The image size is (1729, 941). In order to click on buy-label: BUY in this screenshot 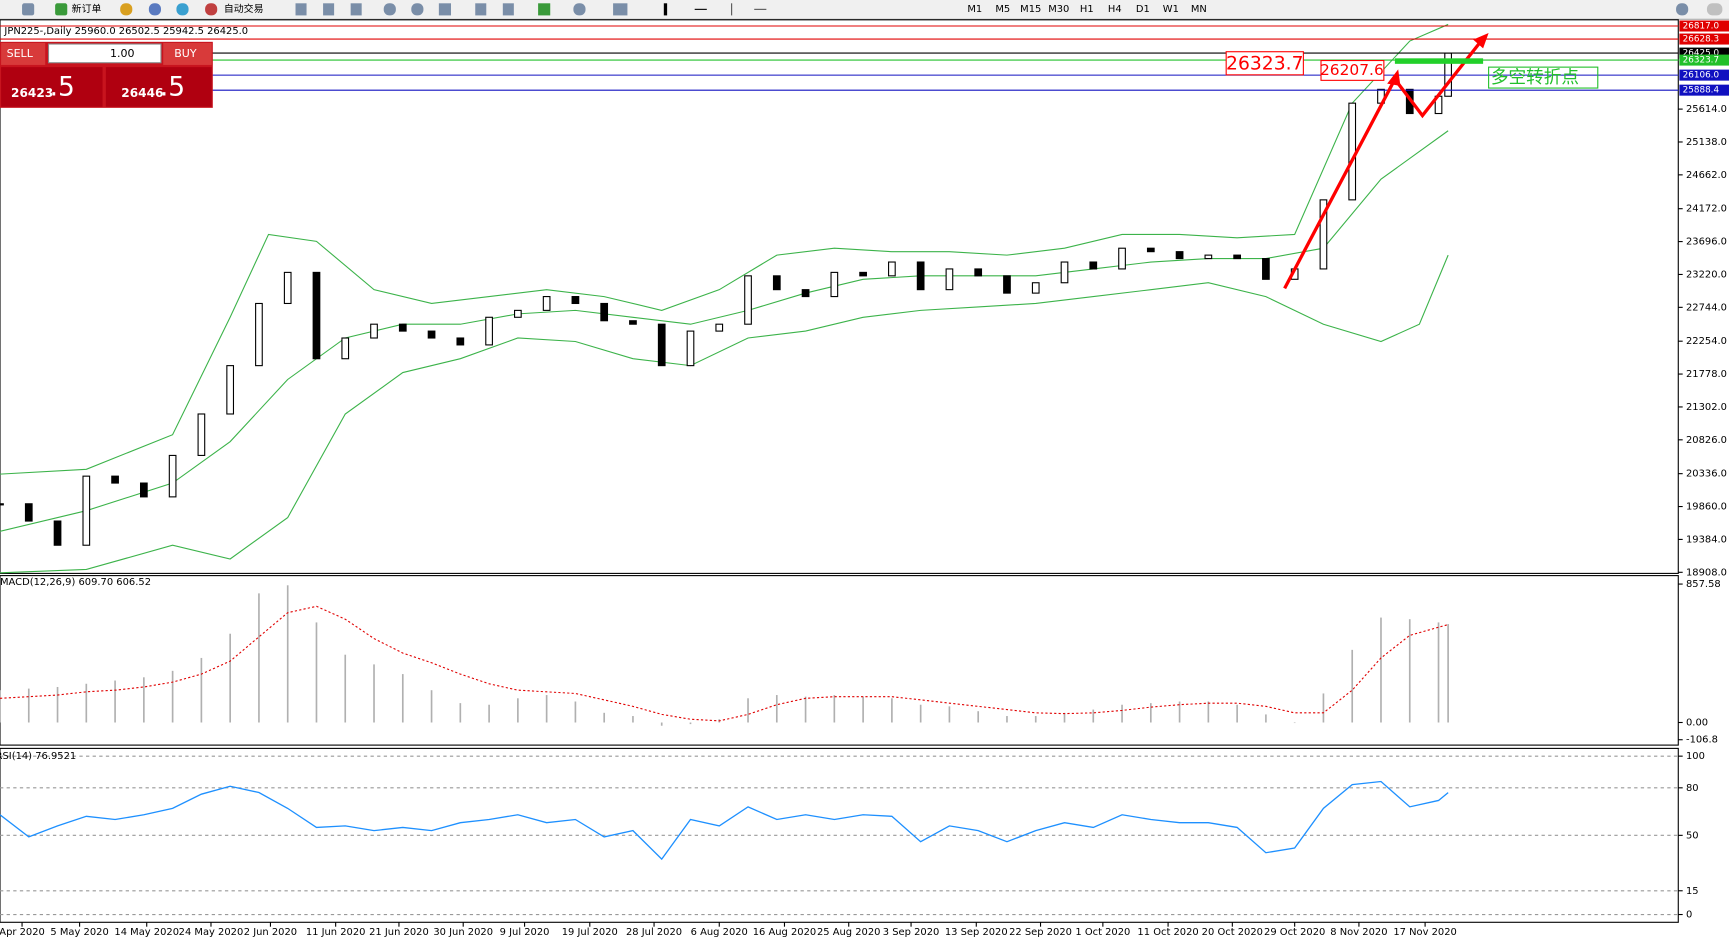, I will do `click(185, 53)`.